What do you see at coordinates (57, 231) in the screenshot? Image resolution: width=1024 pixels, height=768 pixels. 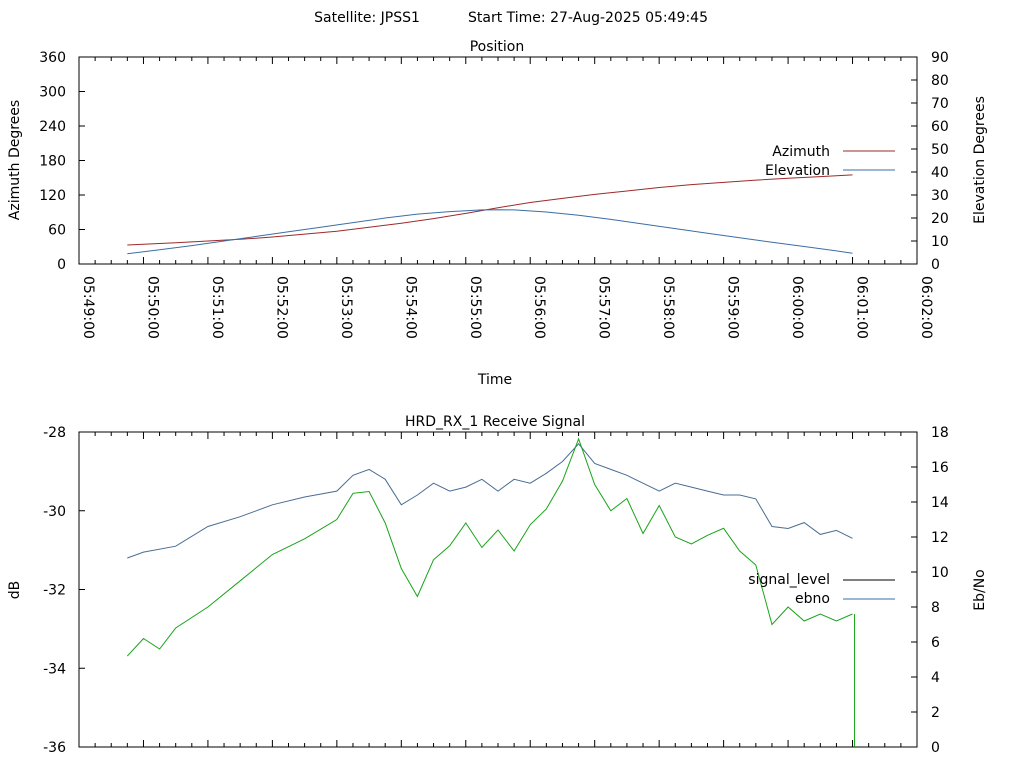 I see `pos-y-tick-label: 60` at bounding box center [57, 231].